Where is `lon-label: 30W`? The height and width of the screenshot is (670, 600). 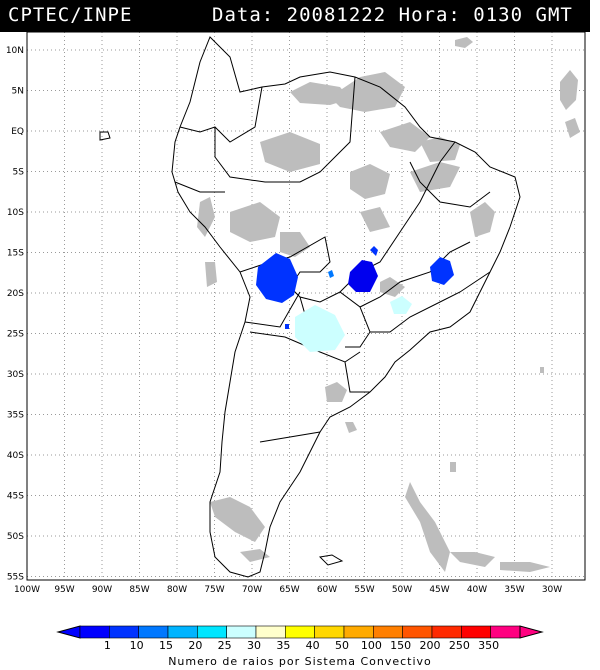
lon-label: 30W is located at coordinates (552, 588).